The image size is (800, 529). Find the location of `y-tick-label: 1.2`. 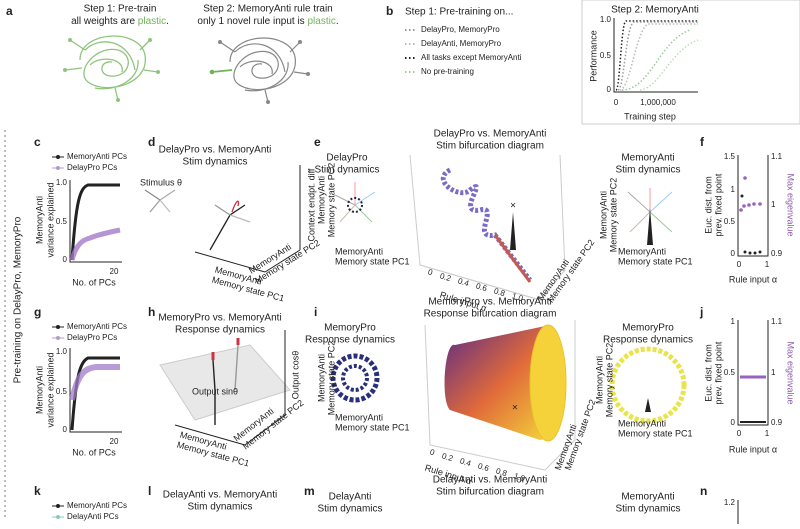

y-tick-label: 1.2 is located at coordinates (730, 502).